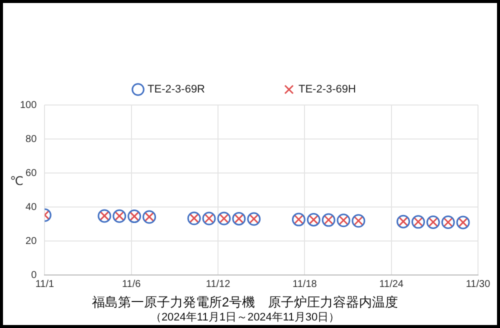 The image size is (500, 328). Describe the element at coordinates (478, 284) in the screenshot. I see `x-tick-label: 11/30` at that location.